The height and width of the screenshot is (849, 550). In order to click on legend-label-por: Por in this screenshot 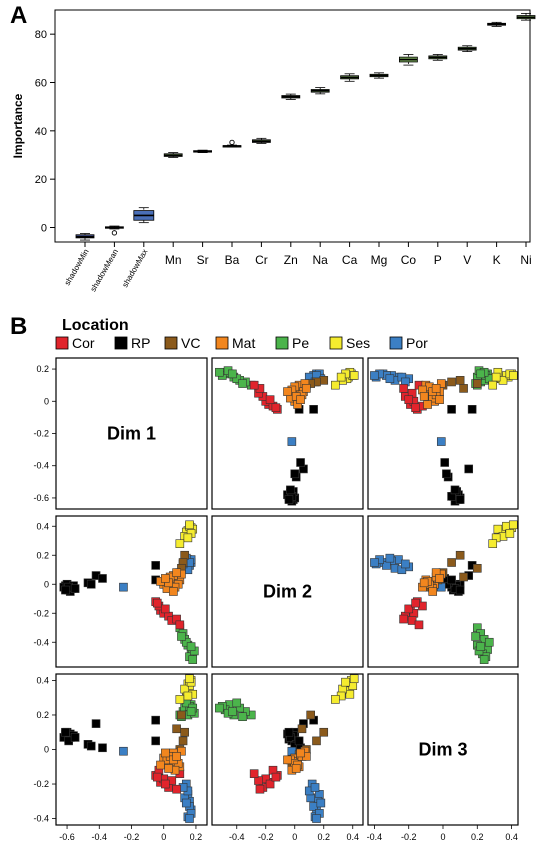, I will do `click(417, 343)`.